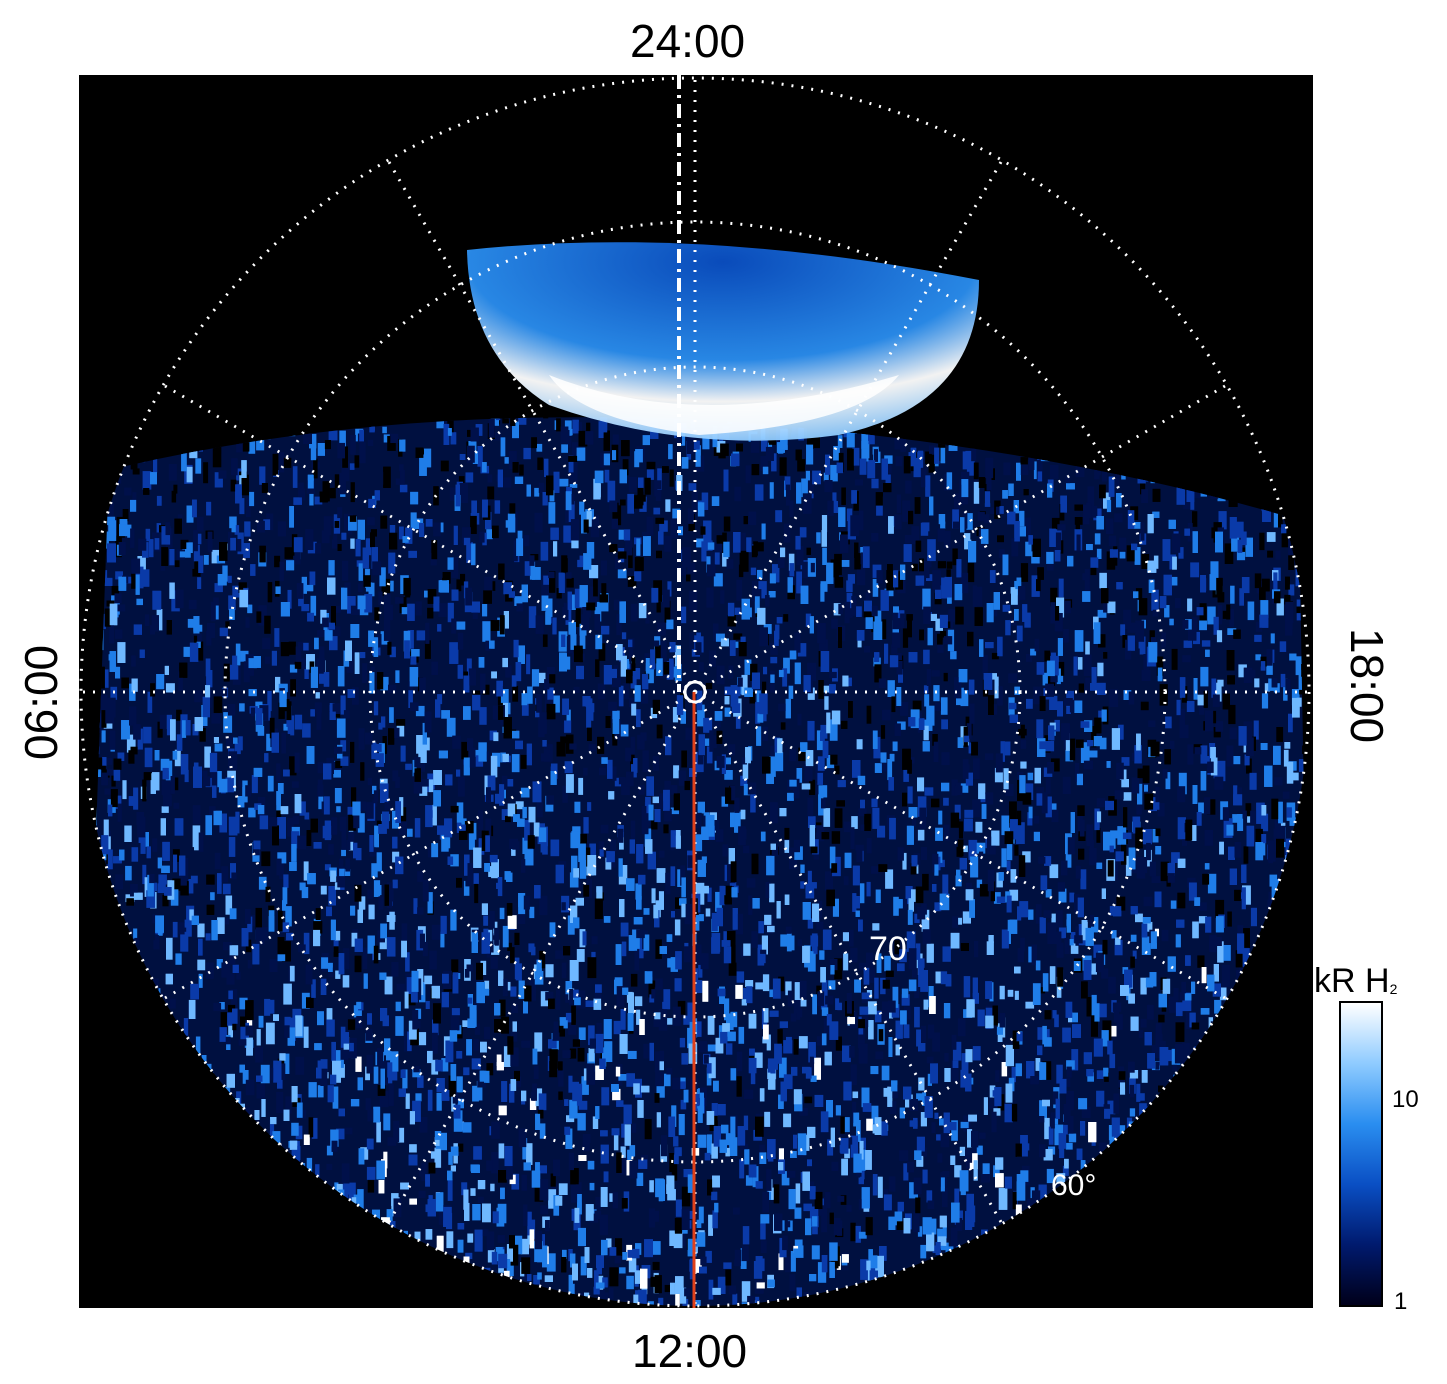  Describe the element at coordinates (1367, 686) in the screenshot. I see `local-time-label-dusk: 18:00` at that location.